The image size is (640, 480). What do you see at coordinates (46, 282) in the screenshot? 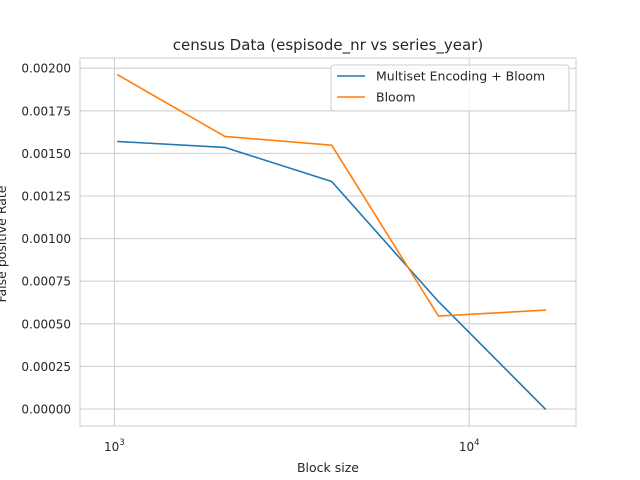
I see `y-tick-label: 0.00075` at bounding box center [46, 282].